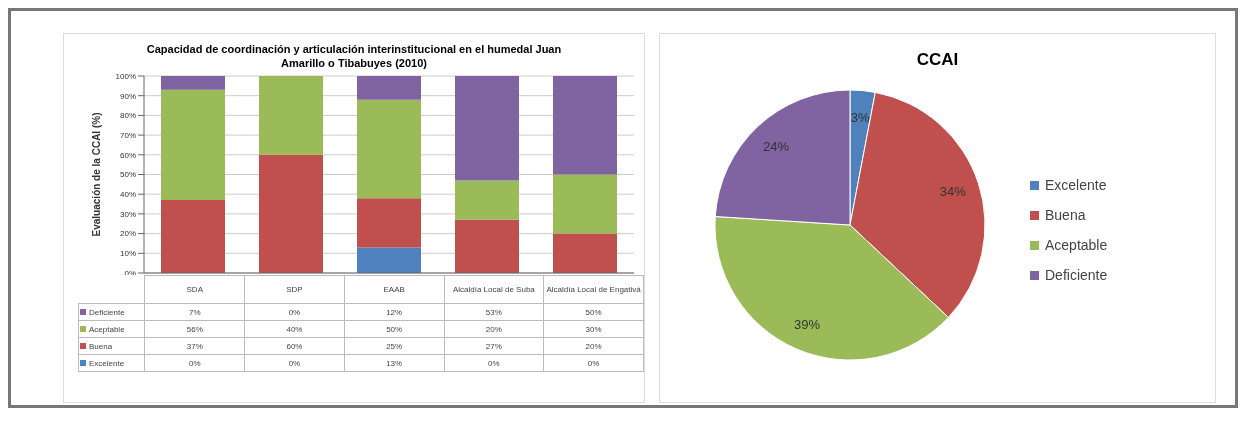  Describe the element at coordinates (194, 329) in the screenshot. I see `data-label: 56%` at that location.